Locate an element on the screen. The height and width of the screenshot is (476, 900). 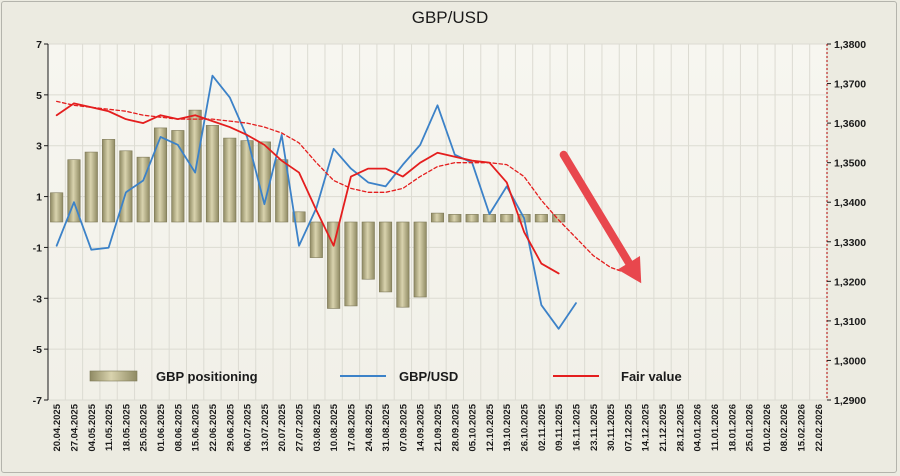
right-tick-label: 1,3800 is located at coordinates (850, 45).